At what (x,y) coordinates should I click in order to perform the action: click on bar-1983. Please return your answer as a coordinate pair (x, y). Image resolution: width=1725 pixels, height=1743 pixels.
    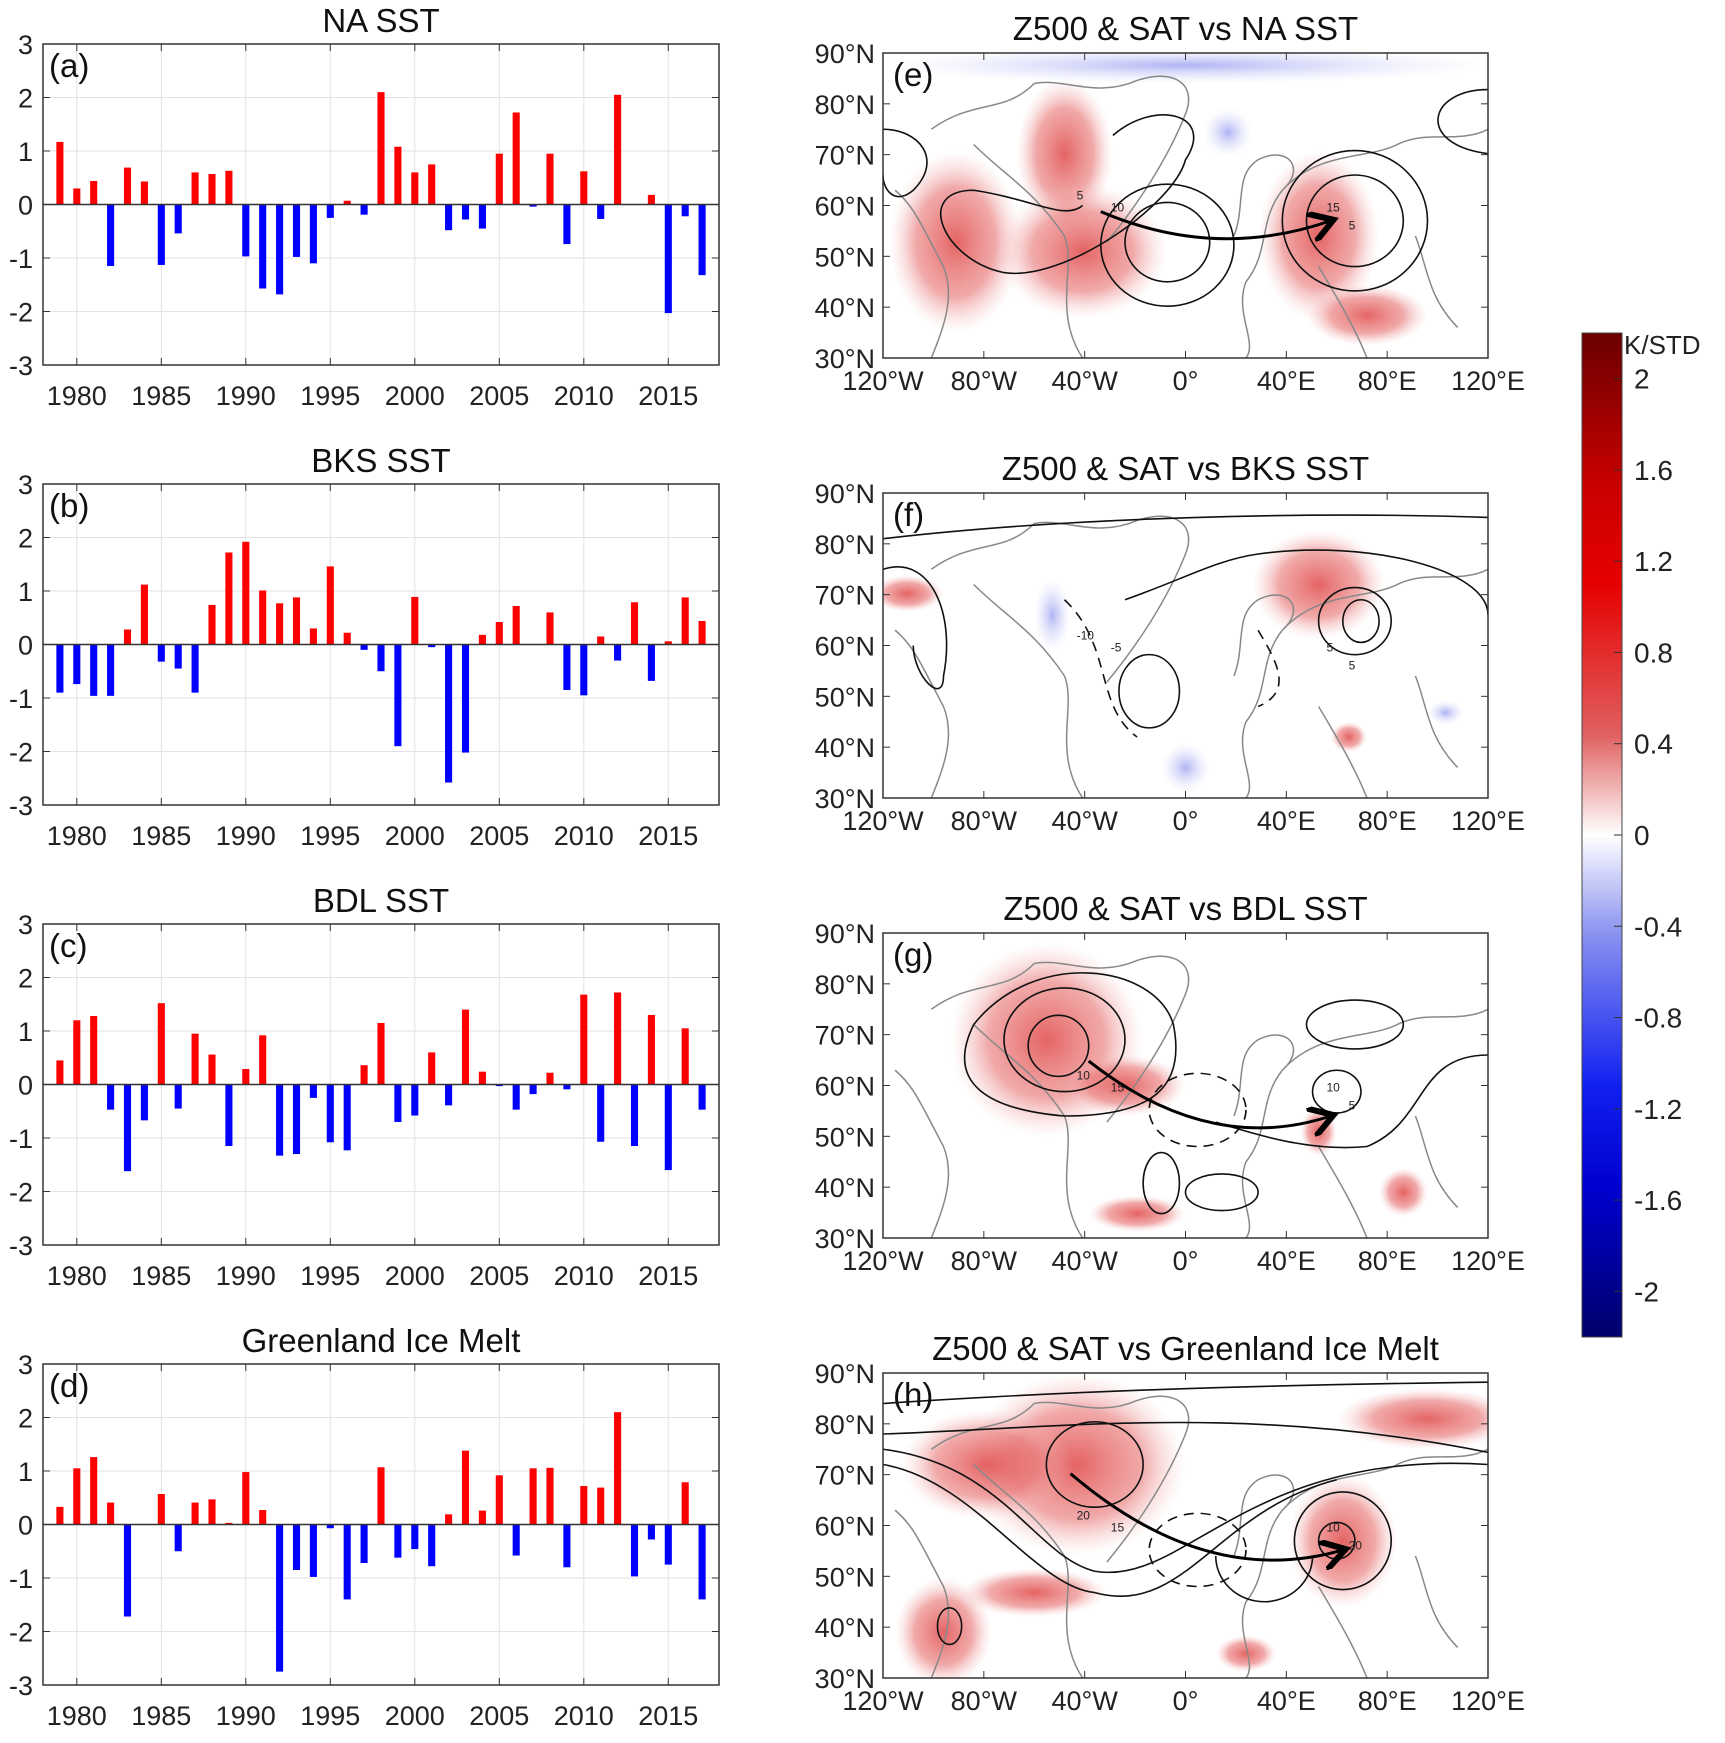
    Looking at the image, I should click on (127, 1570).